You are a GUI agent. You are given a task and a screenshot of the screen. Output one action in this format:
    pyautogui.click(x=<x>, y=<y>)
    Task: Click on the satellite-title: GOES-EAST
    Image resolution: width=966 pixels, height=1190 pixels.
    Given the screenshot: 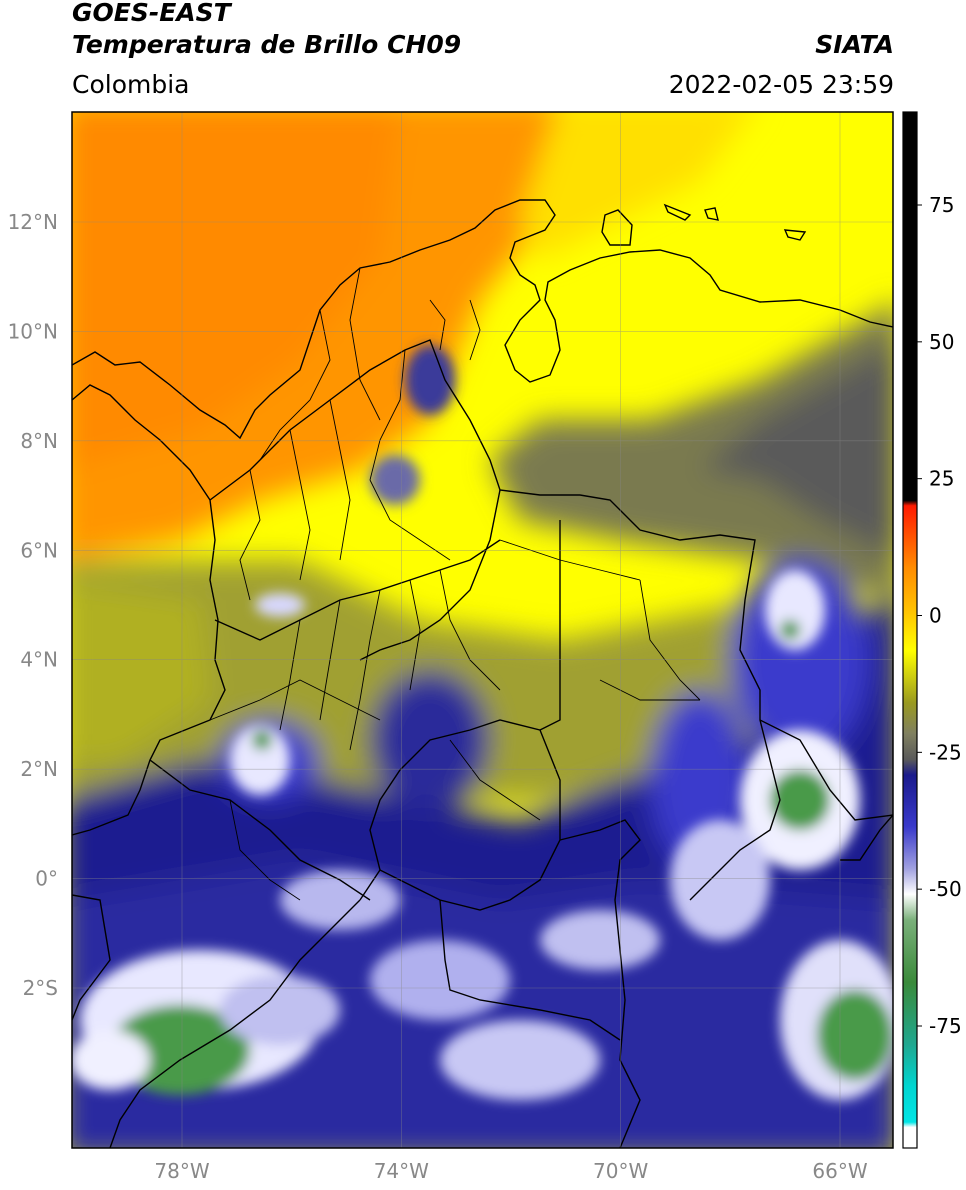 What is the action you would take?
    pyautogui.click(x=151, y=13)
    